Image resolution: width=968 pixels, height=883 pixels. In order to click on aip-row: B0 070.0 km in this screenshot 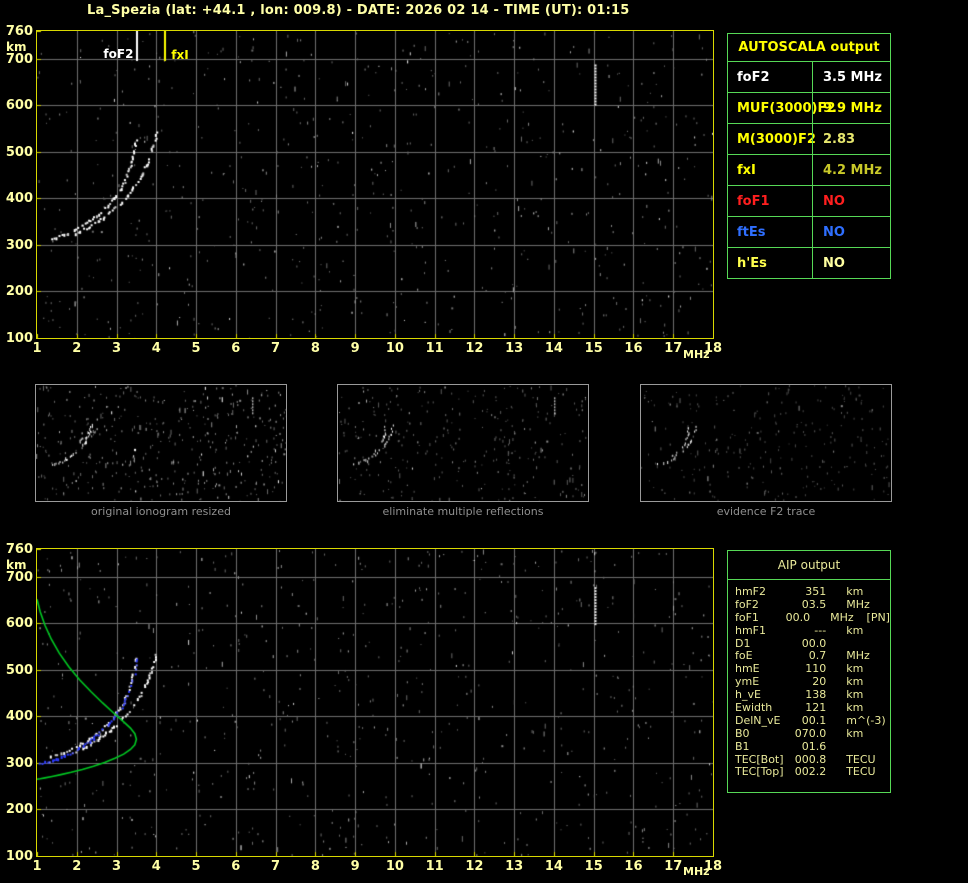, I will do `click(809, 733)`.